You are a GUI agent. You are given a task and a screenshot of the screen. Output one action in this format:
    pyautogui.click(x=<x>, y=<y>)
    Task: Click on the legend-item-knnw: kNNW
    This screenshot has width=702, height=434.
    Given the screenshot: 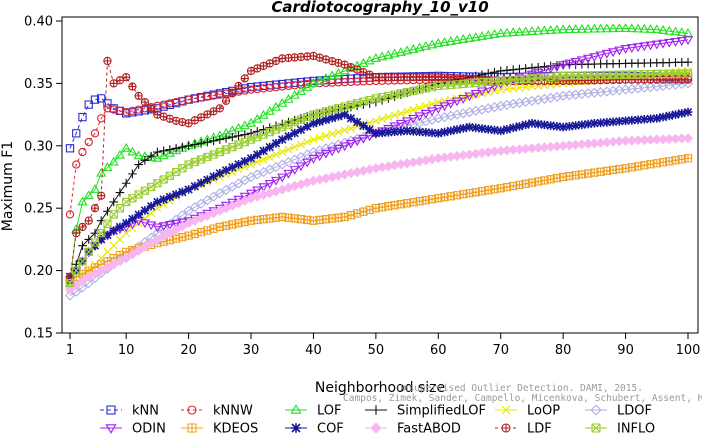 What is the action you would take?
    pyautogui.click(x=217, y=411)
    